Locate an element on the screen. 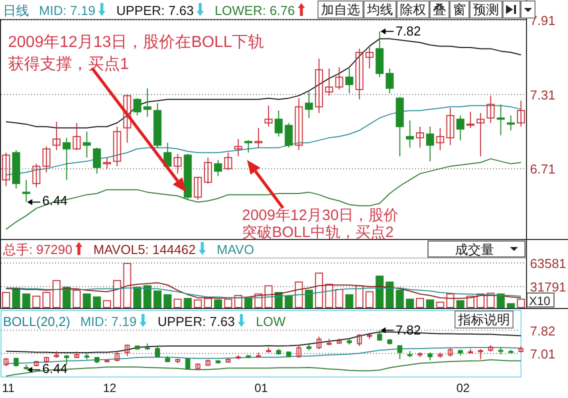  series-label: UPPER: 7.63 is located at coordinates (196, 321).